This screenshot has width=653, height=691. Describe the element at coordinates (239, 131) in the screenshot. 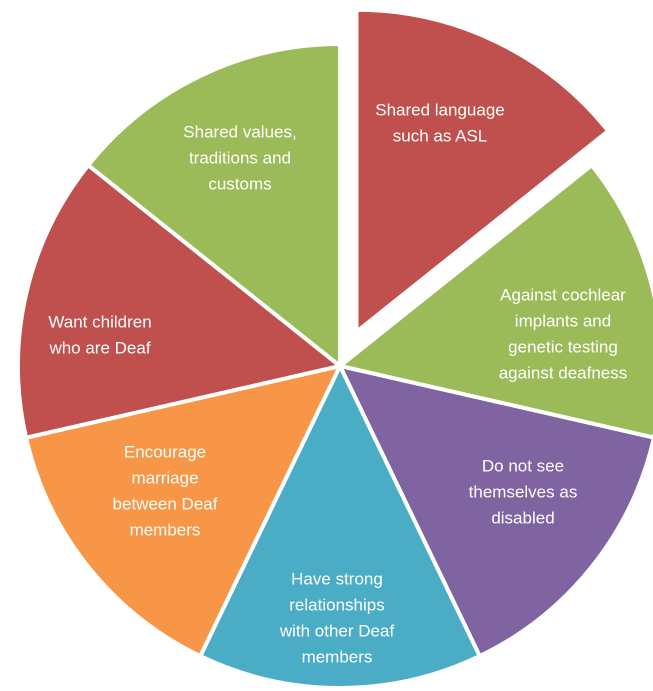

I see `segment-label: Shared values,` at that location.